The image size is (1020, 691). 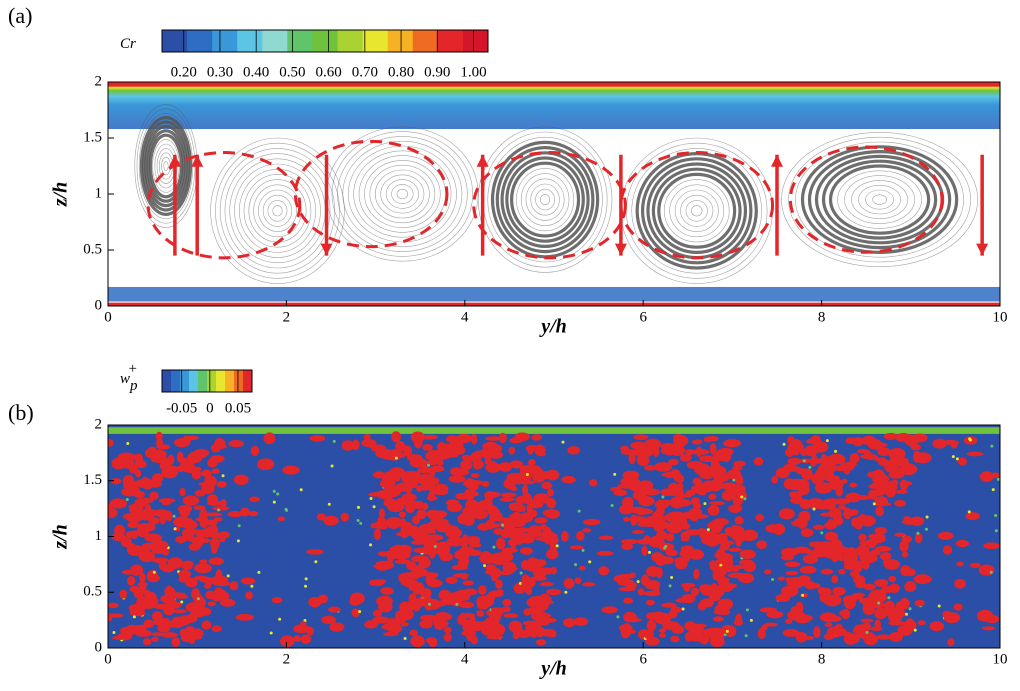 What do you see at coordinates (224, 205) in the screenshot?
I see `vortex-outline` at bounding box center [224, 205].